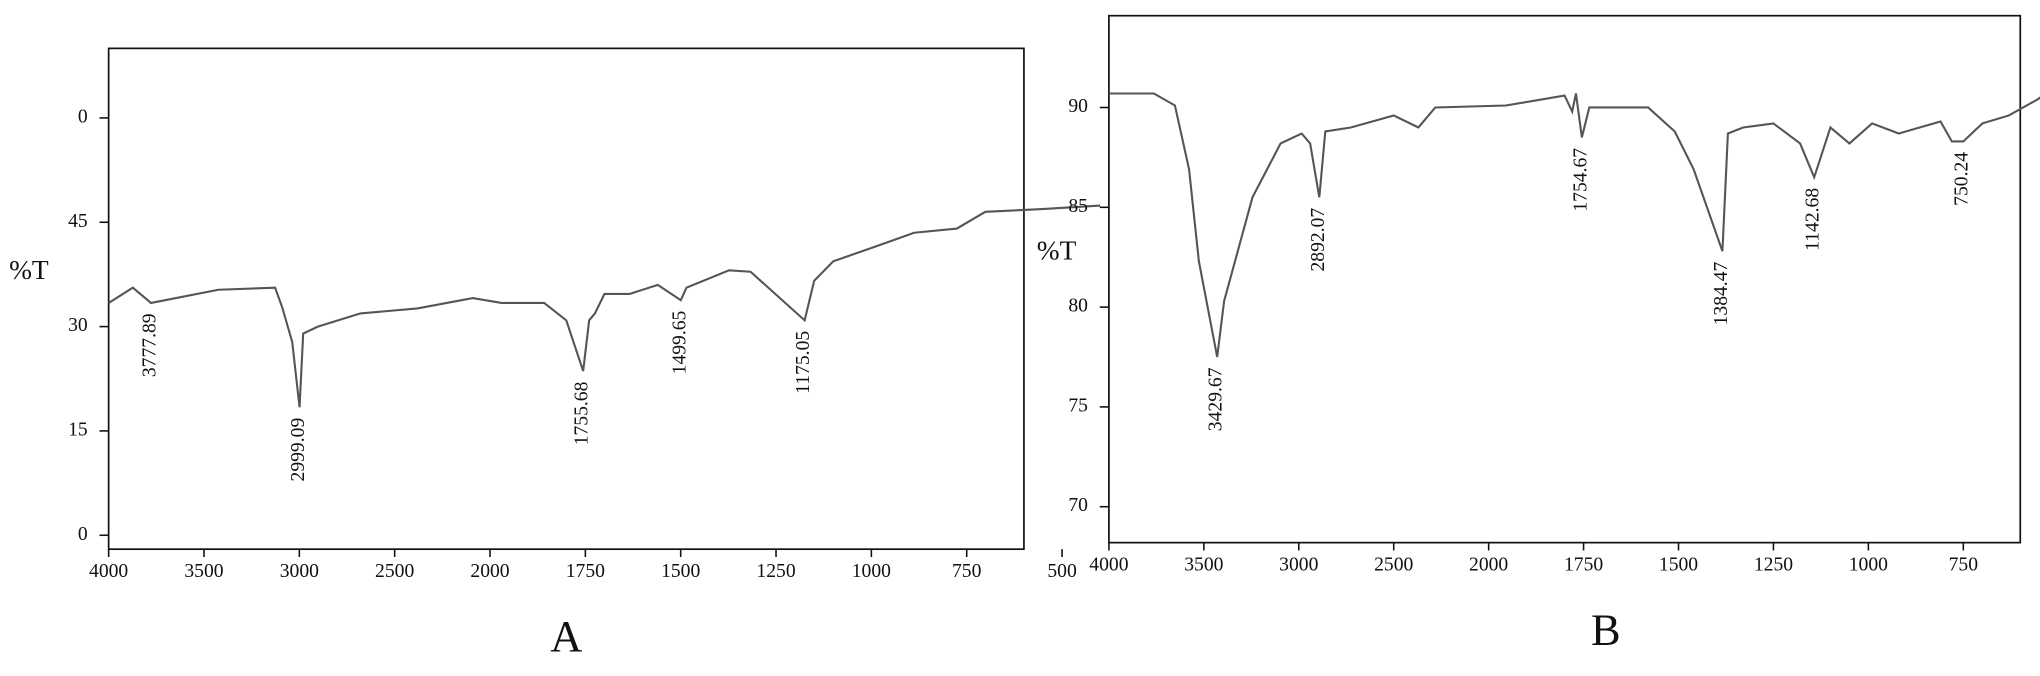 The width and height of the screenshot is (2040, 676). What do you see at coordinates (803, 362) in the screenshot?
I see `peak-label: 1175.05` at bounding box center [803, 362].